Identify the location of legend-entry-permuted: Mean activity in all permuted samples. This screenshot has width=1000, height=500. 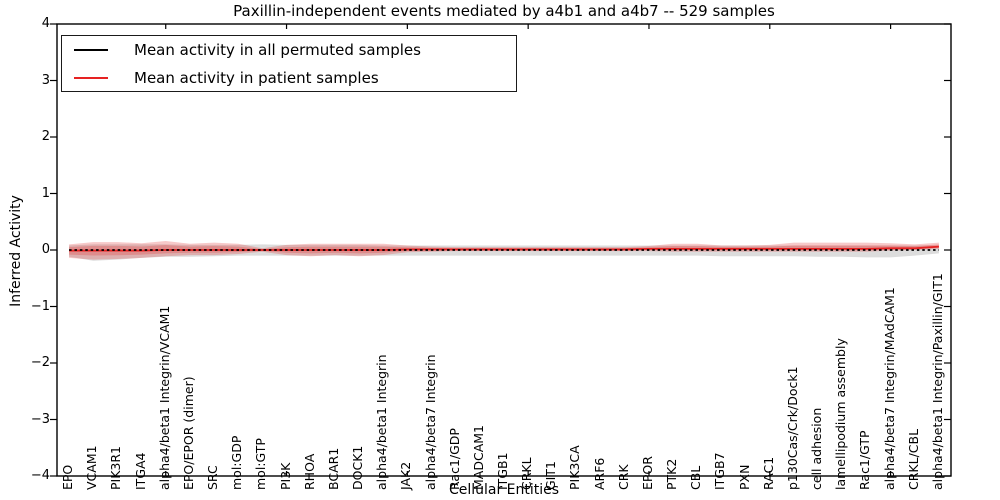
(295, 50).